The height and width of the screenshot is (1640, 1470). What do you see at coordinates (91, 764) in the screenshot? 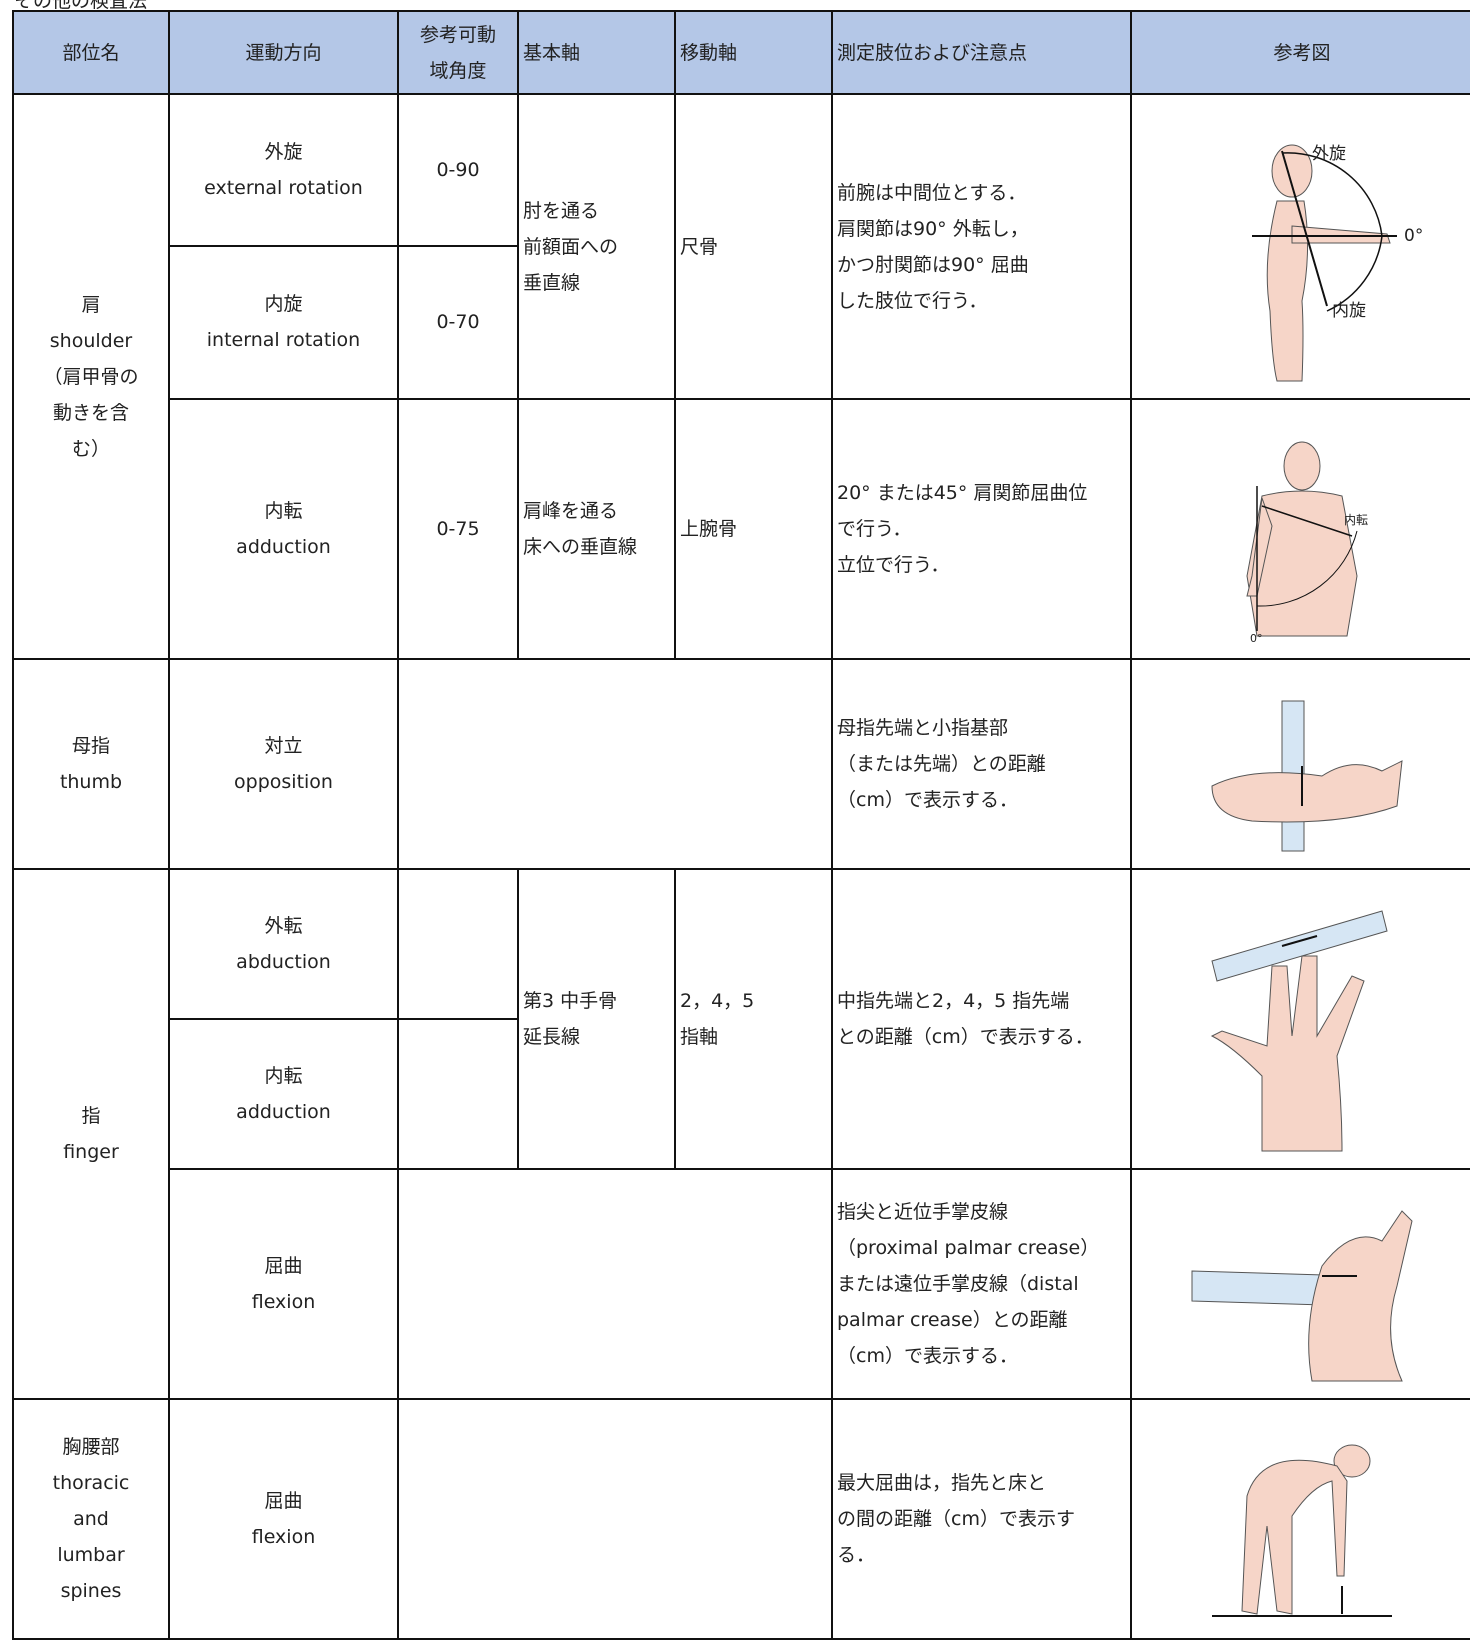
I see `region: 母指 thumb` at bounding box center [91, 764].